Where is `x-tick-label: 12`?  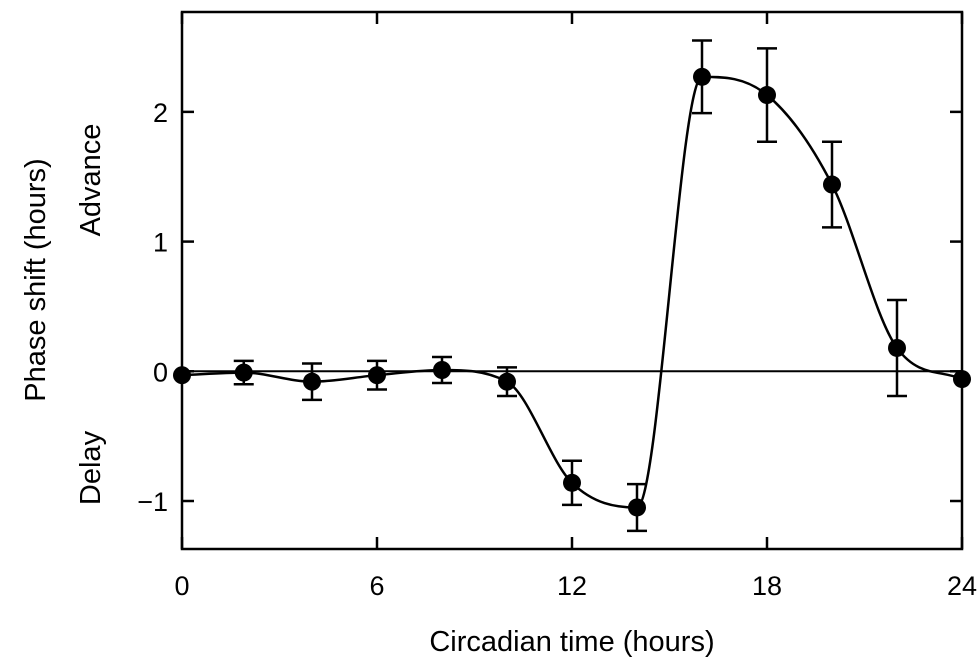 x-tick-label: 12 is located at coordinates (572, 586).